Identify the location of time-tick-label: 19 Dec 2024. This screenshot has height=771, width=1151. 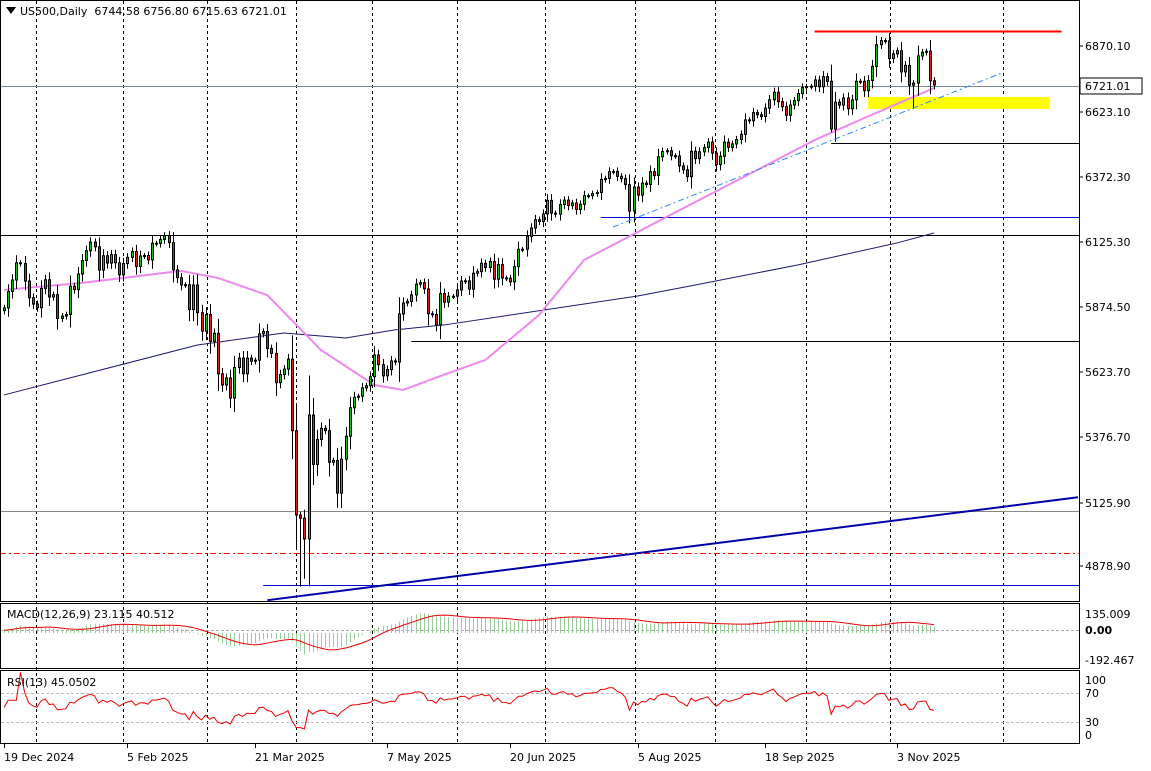
(39, 757).